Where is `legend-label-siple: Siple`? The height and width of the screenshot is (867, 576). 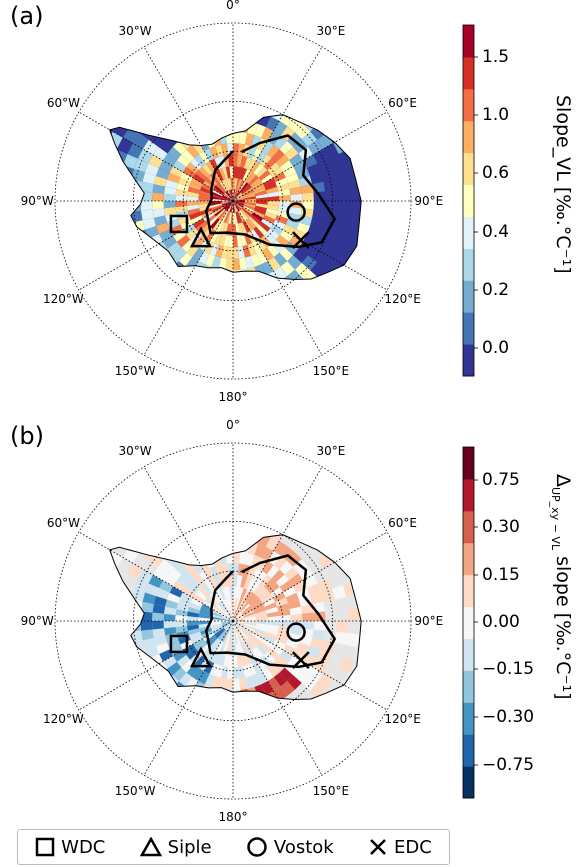
legend-label-siple: Siple is located at coordinates (189, 847).